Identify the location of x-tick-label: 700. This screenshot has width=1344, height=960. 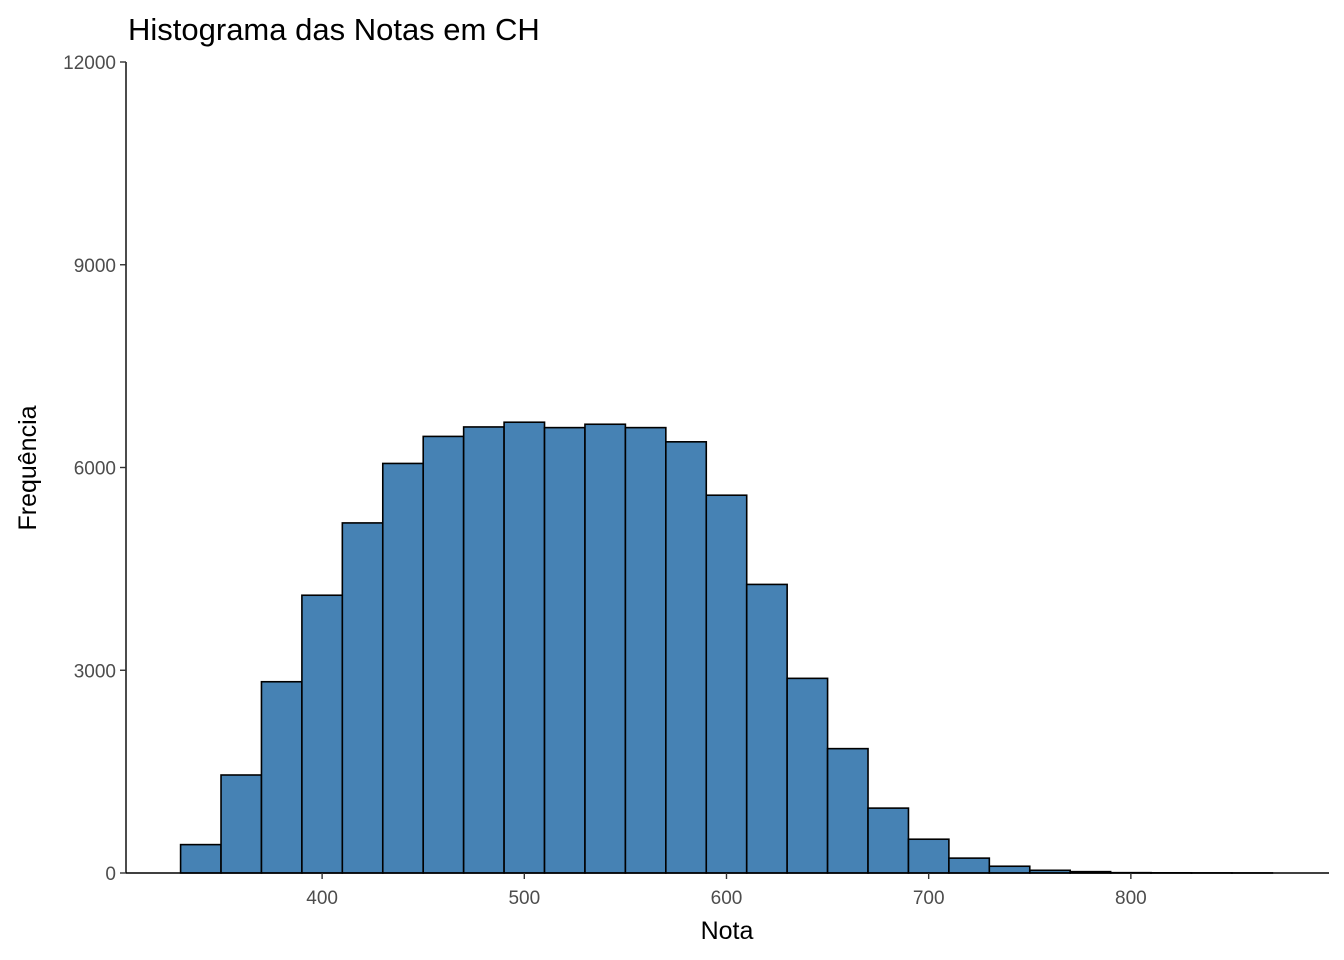
(929, 898).